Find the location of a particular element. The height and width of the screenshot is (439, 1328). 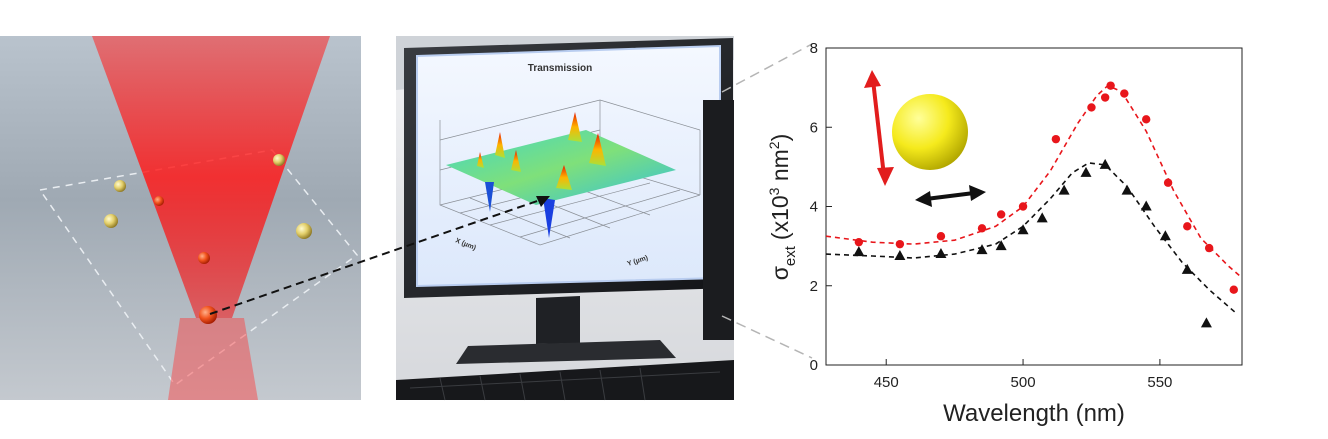

y-tick-label: 0 is located at coordinates (814, 365).